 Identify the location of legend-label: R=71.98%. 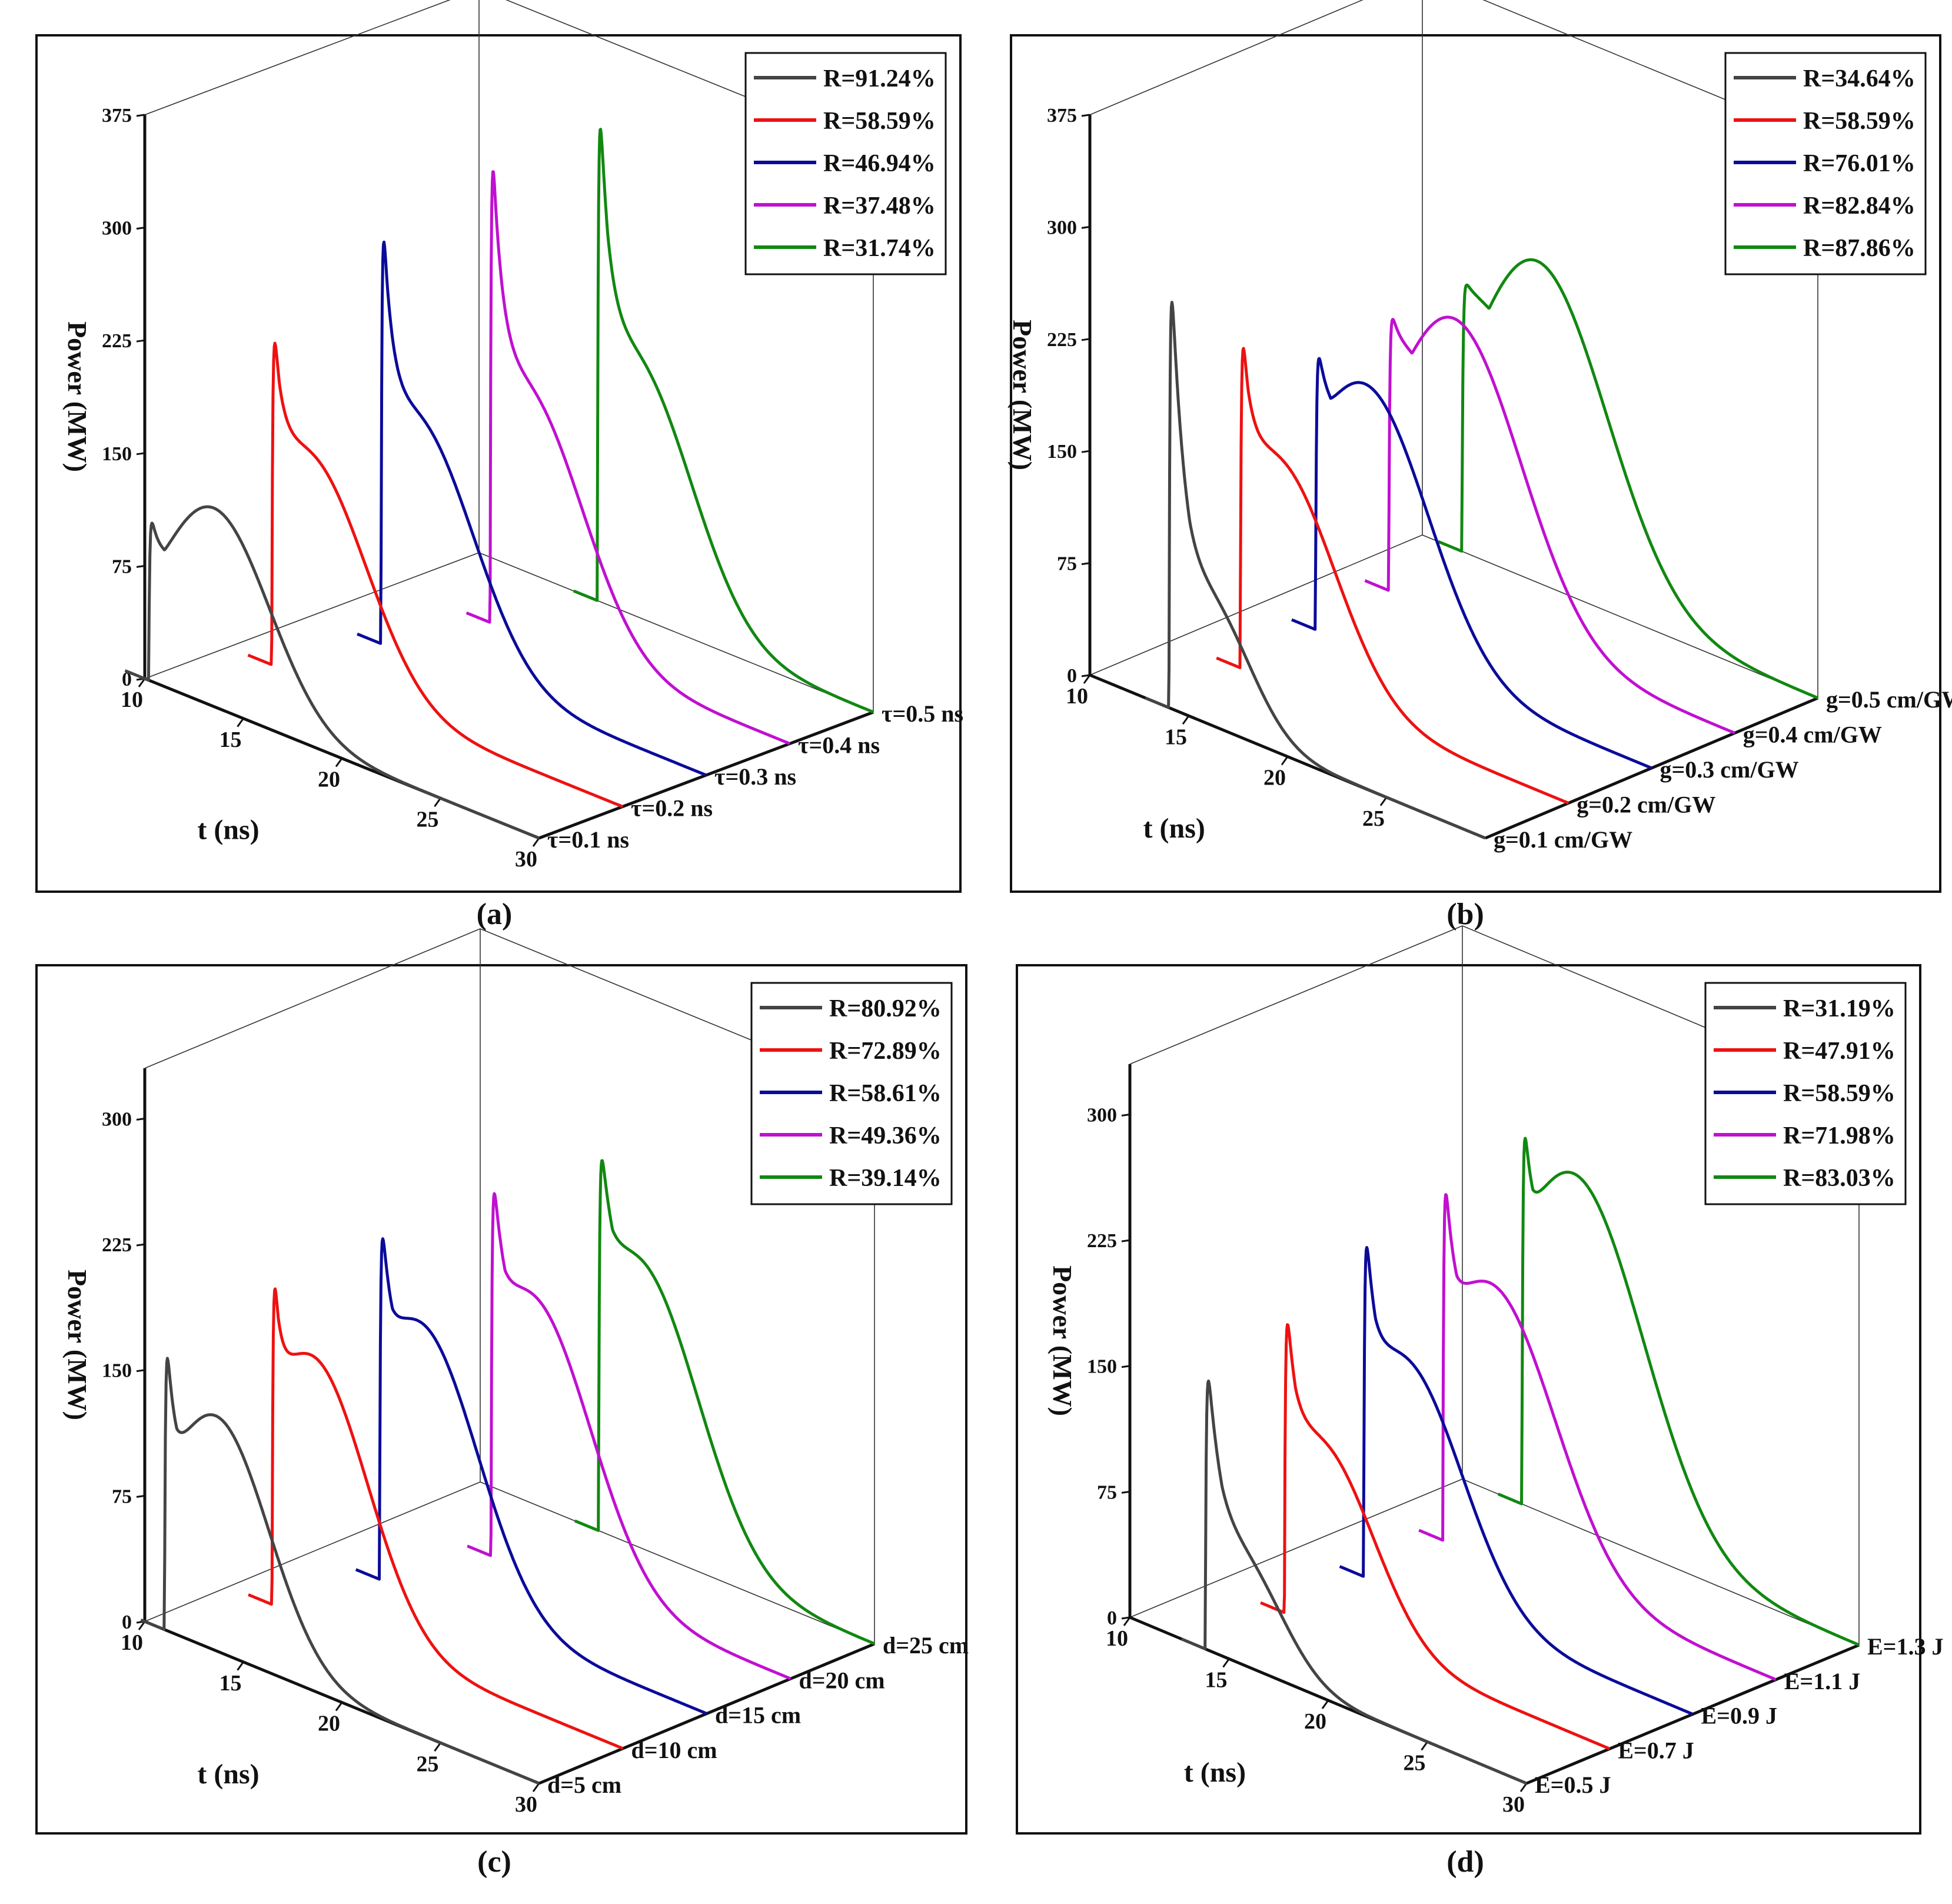
(1839, 1135).